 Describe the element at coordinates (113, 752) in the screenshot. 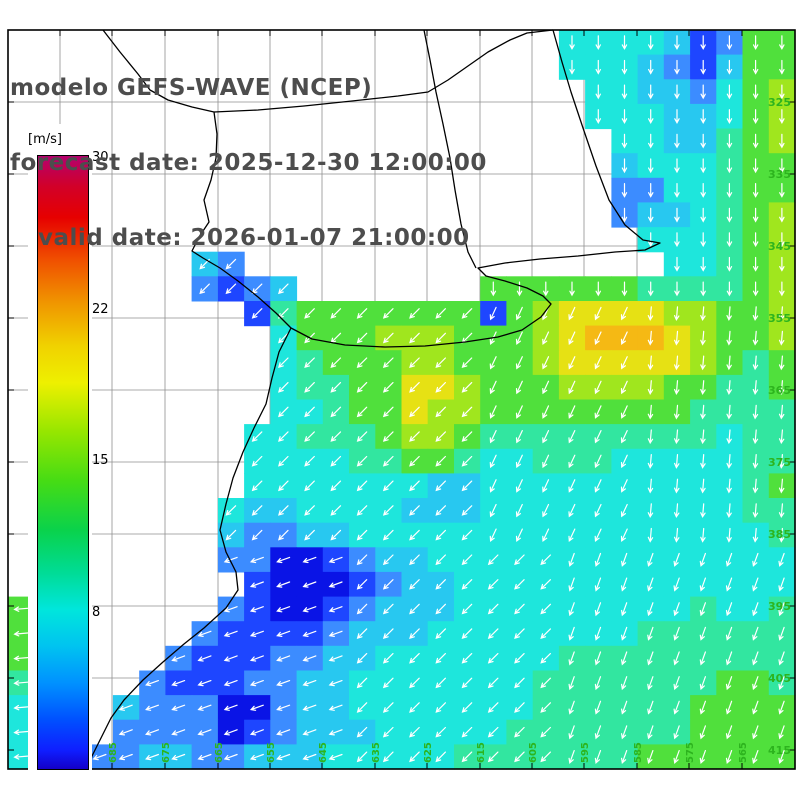

I see `lon-label: 685` at that location.